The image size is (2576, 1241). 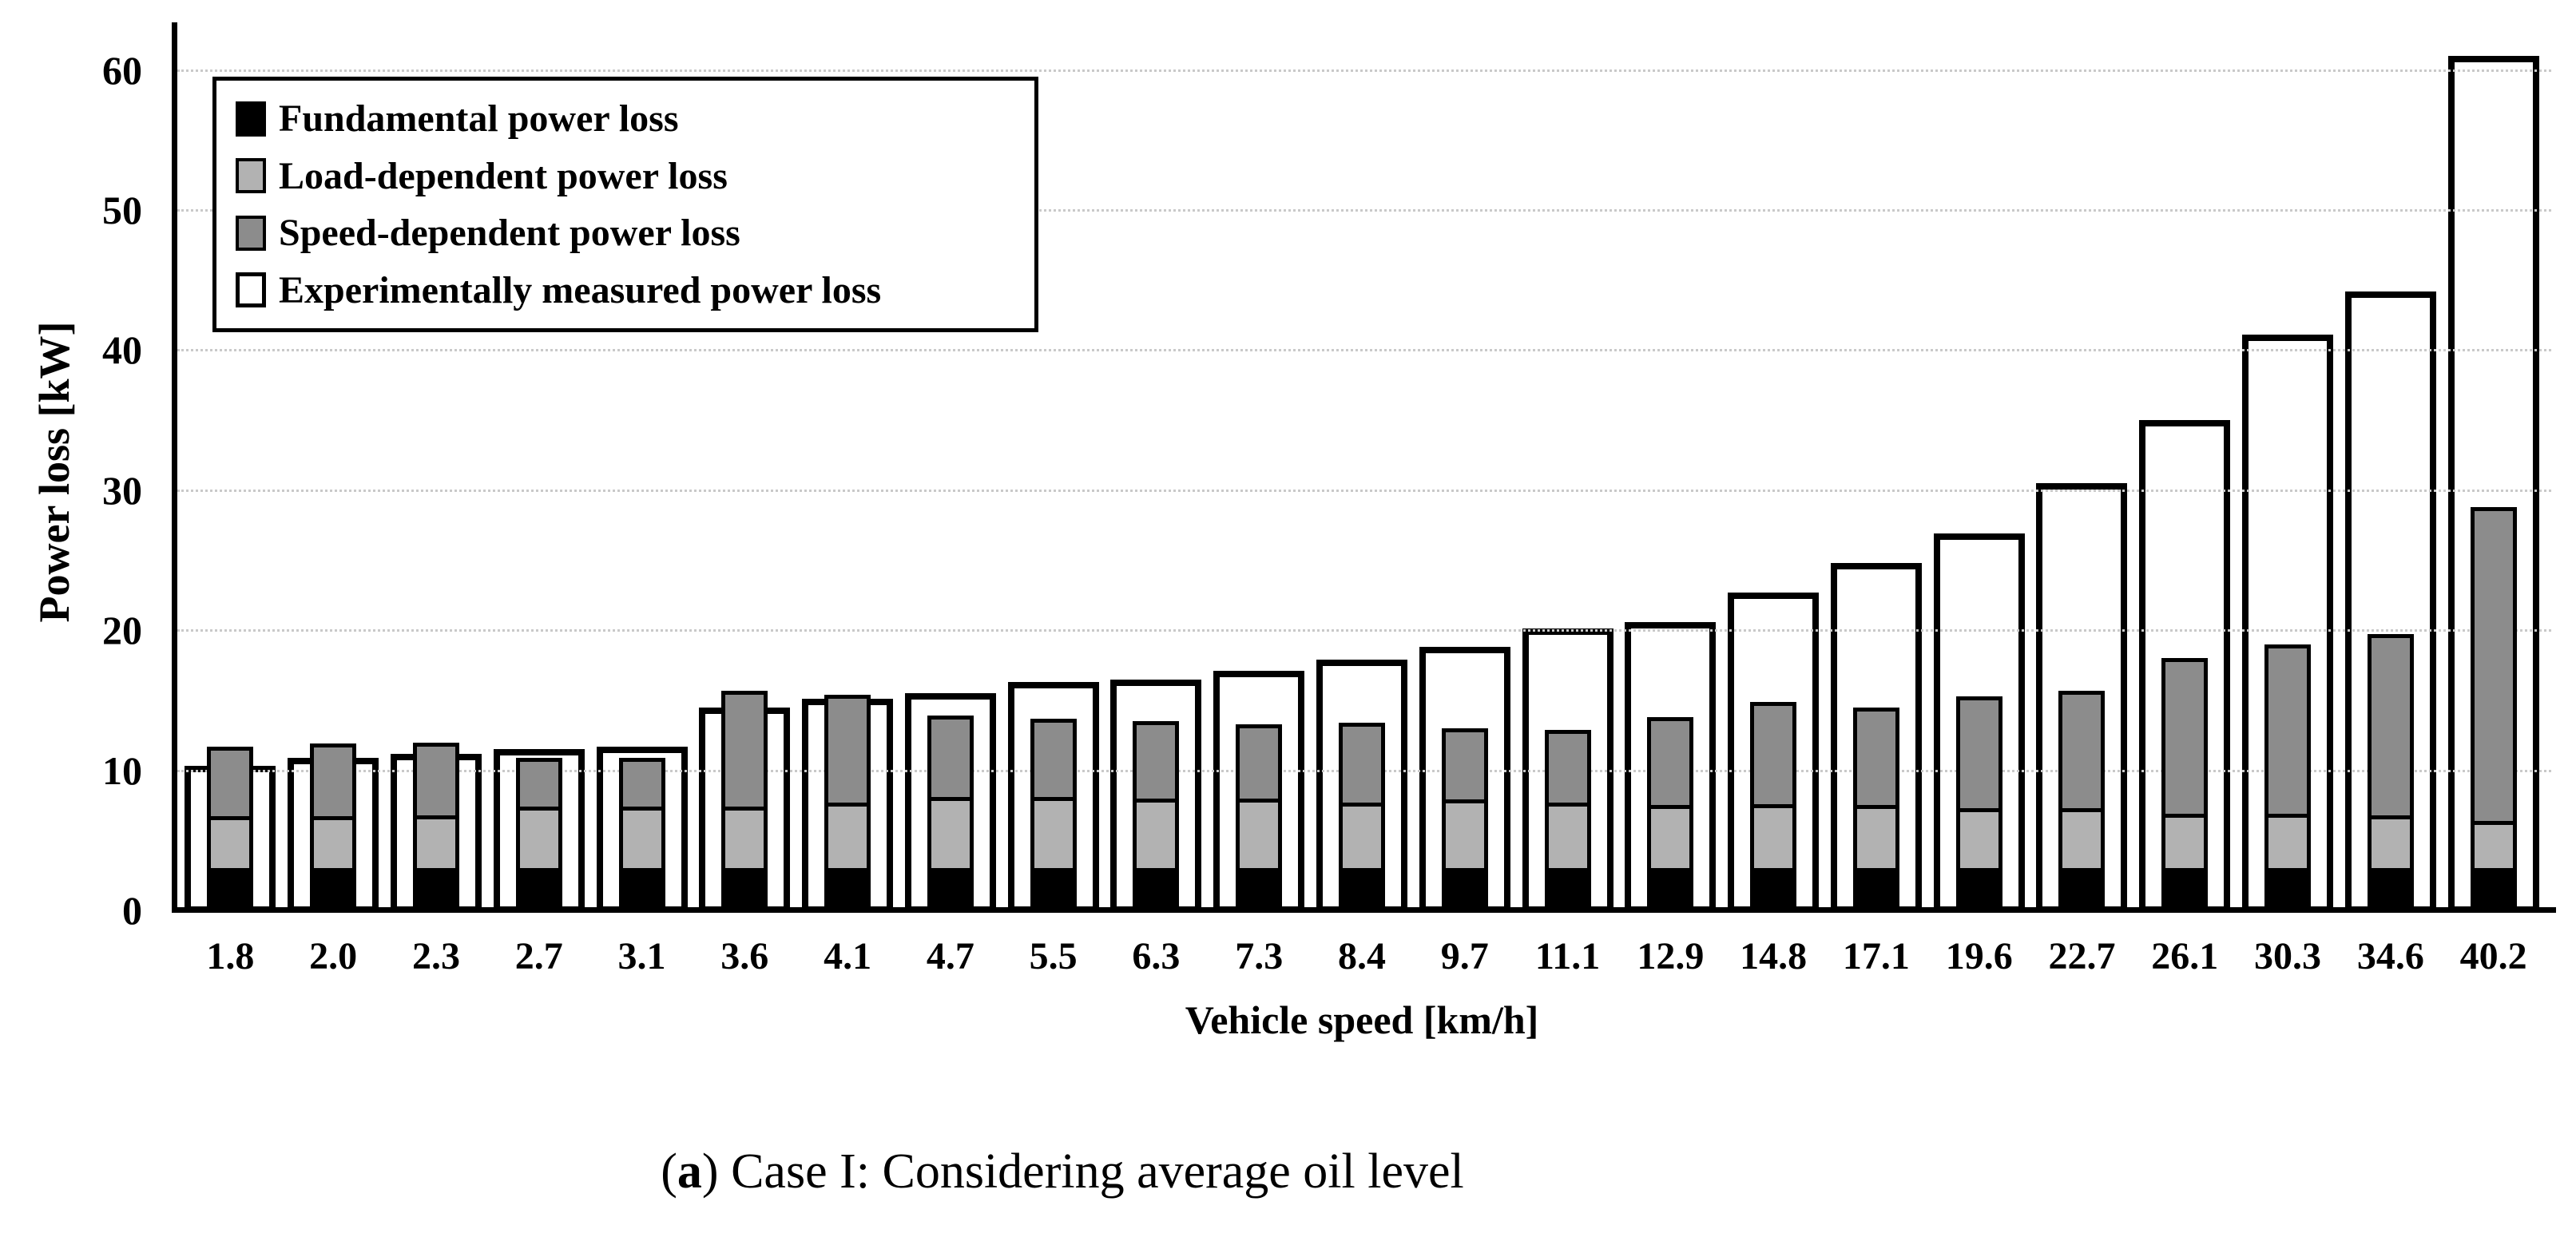 I want to click on stacked-bar-7.3, so click(x=1259, y=818).